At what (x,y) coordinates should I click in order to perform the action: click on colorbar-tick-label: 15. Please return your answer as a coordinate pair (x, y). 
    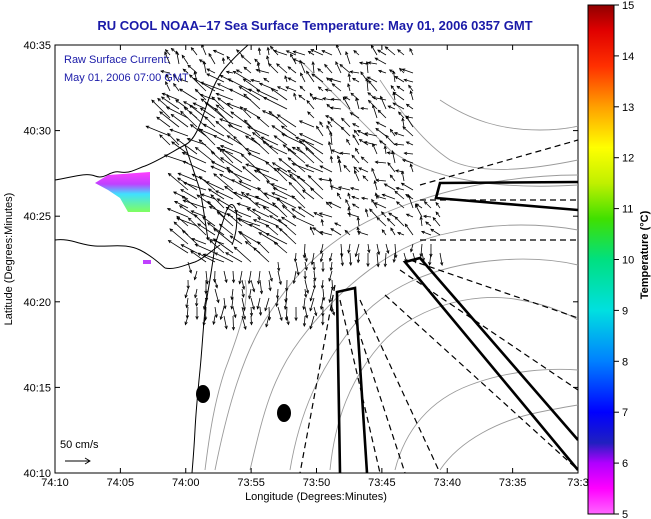
    Looking at the image, I should click on (628, 6).